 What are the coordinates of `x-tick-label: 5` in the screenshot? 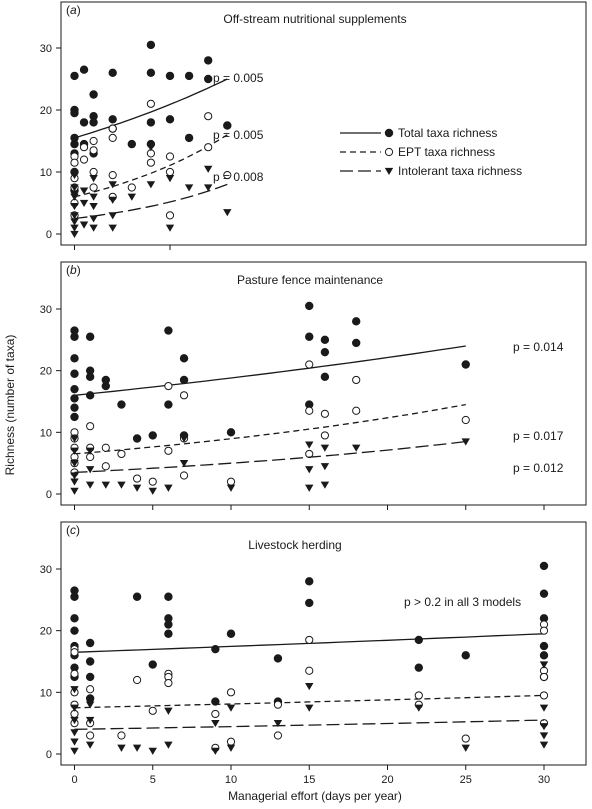 It's located at (153, 780).